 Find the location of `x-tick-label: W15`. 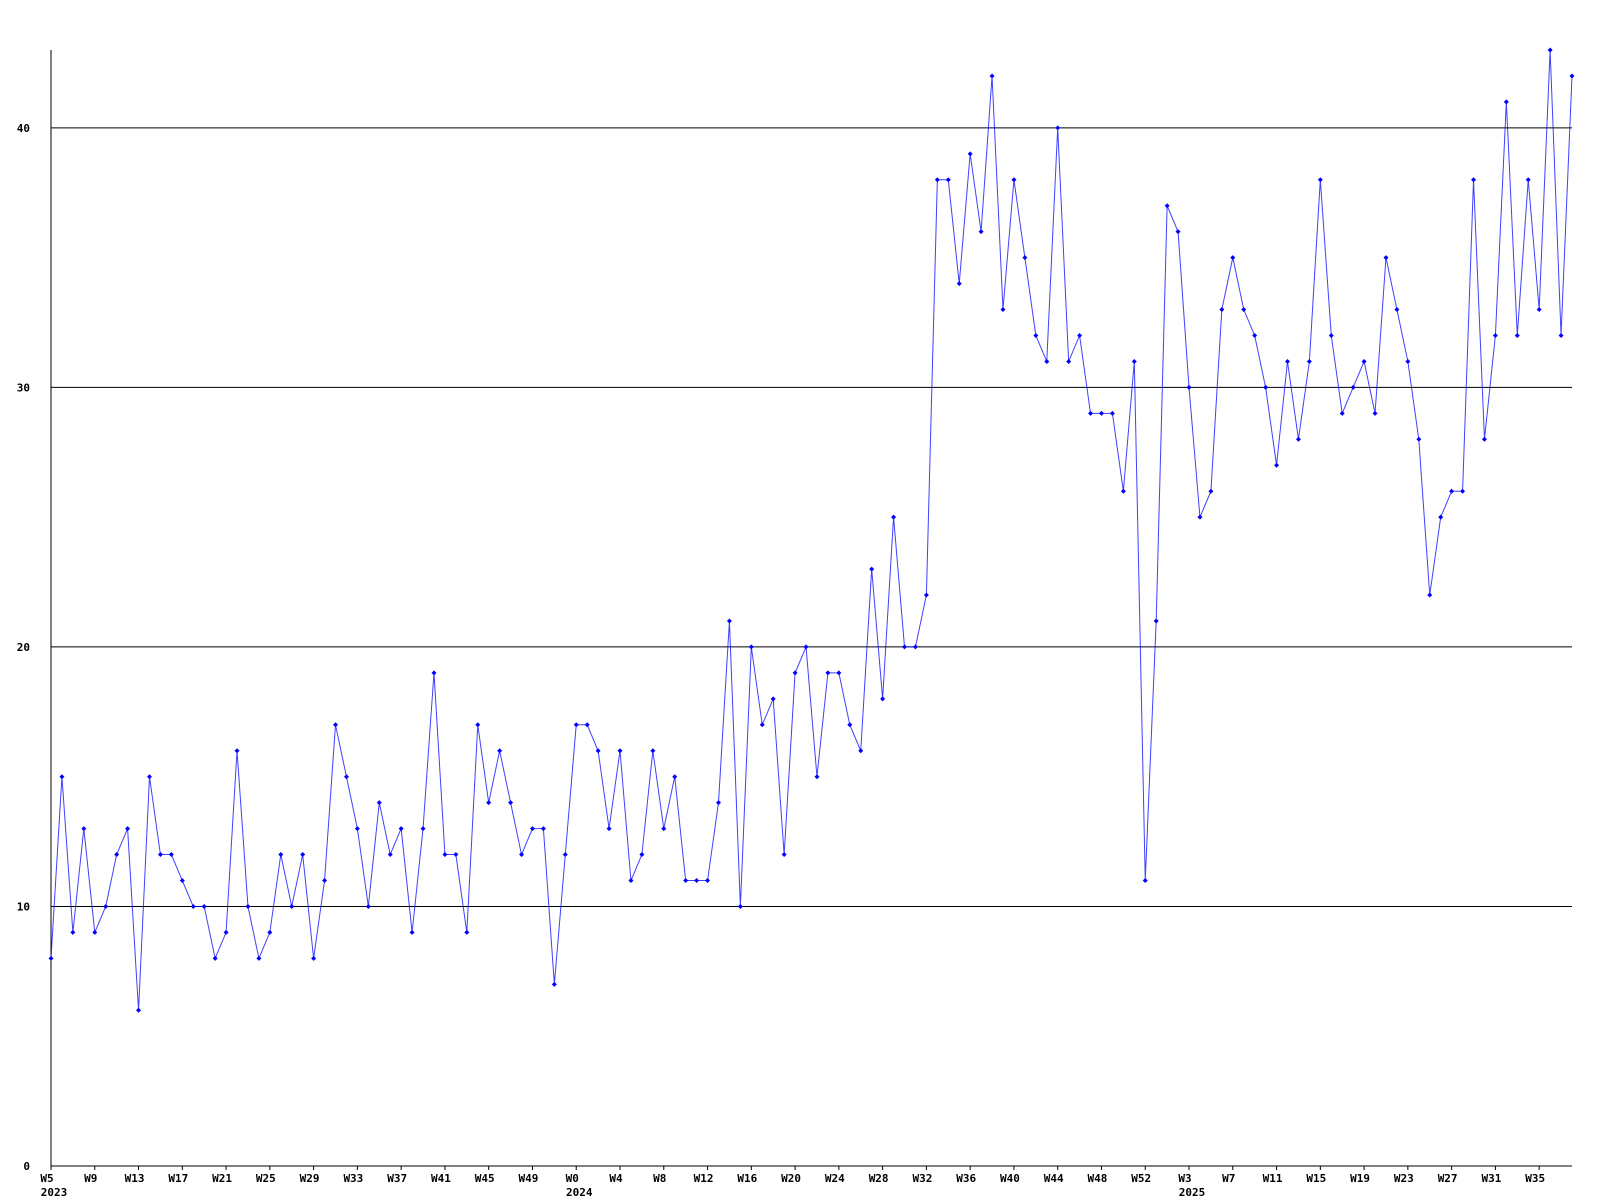

x-tick-label: W15 is located at coordinates (1316, 1178).